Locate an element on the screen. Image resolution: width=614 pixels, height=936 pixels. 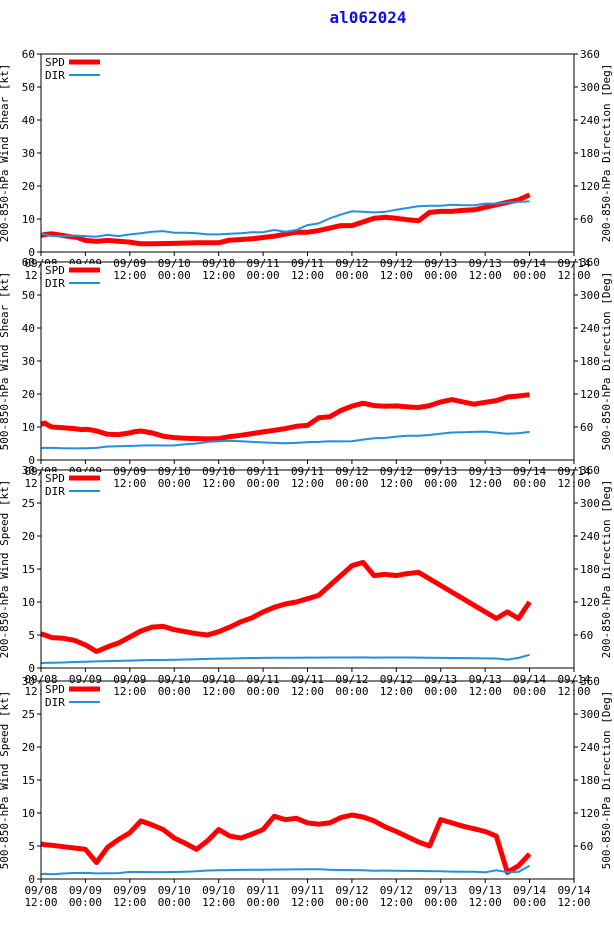
chart-4-y2tick-label: 60 is located at coordinates (586, 846).